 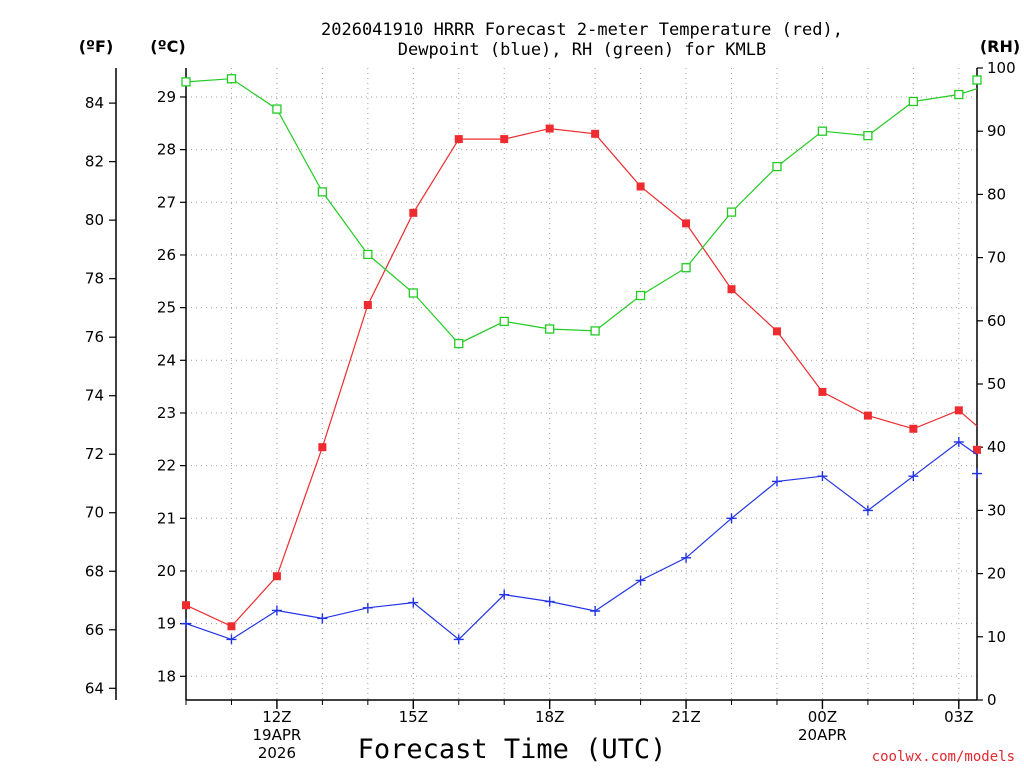 I want to click on x-tick-label: 12Z, so click(x=276, y=717).